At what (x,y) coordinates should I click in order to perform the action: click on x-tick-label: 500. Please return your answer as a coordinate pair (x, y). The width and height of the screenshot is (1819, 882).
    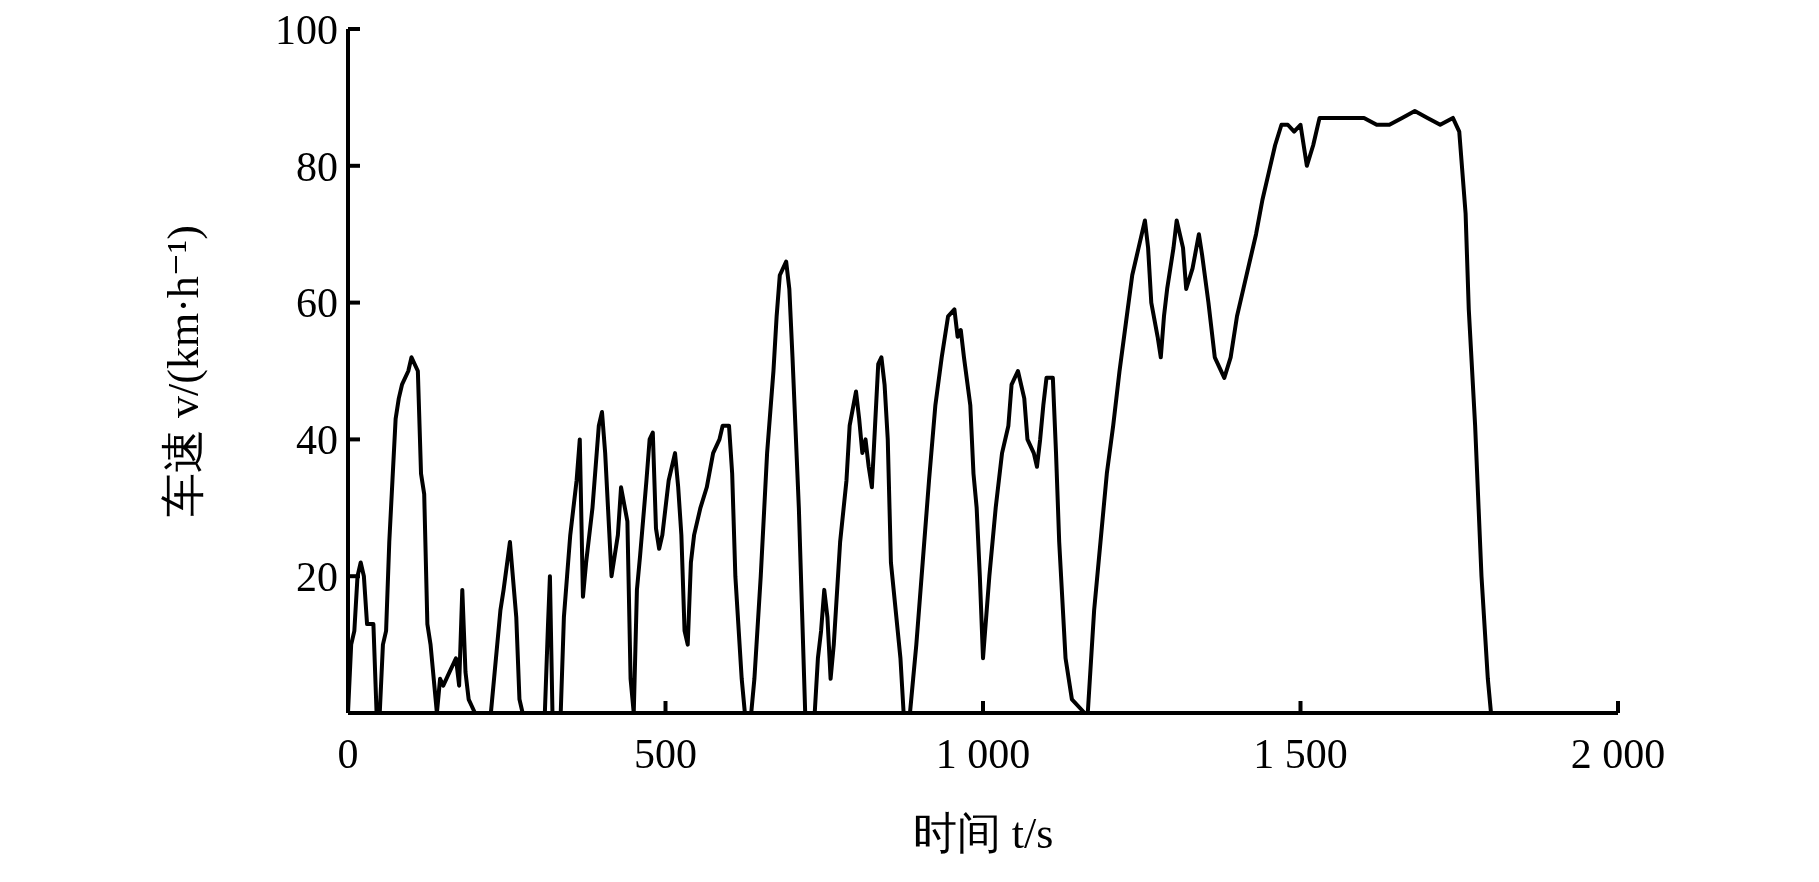
    Looking at the image, I should click on (665, 754).